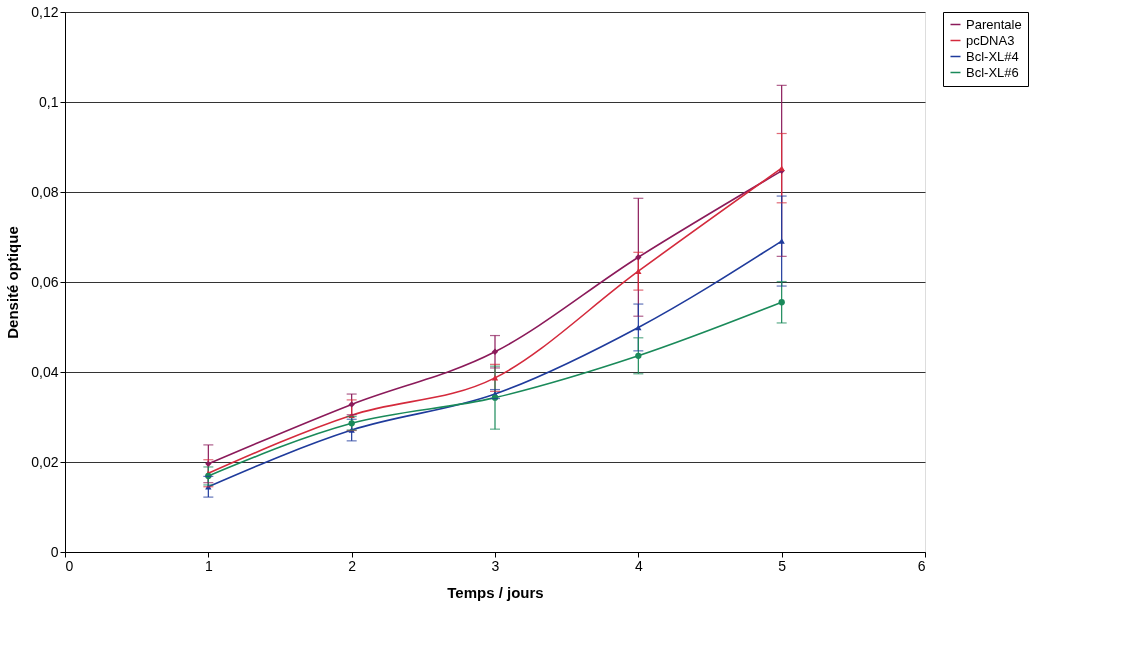  I want to click on y-tick-label: 0,12, so click(45, 11).